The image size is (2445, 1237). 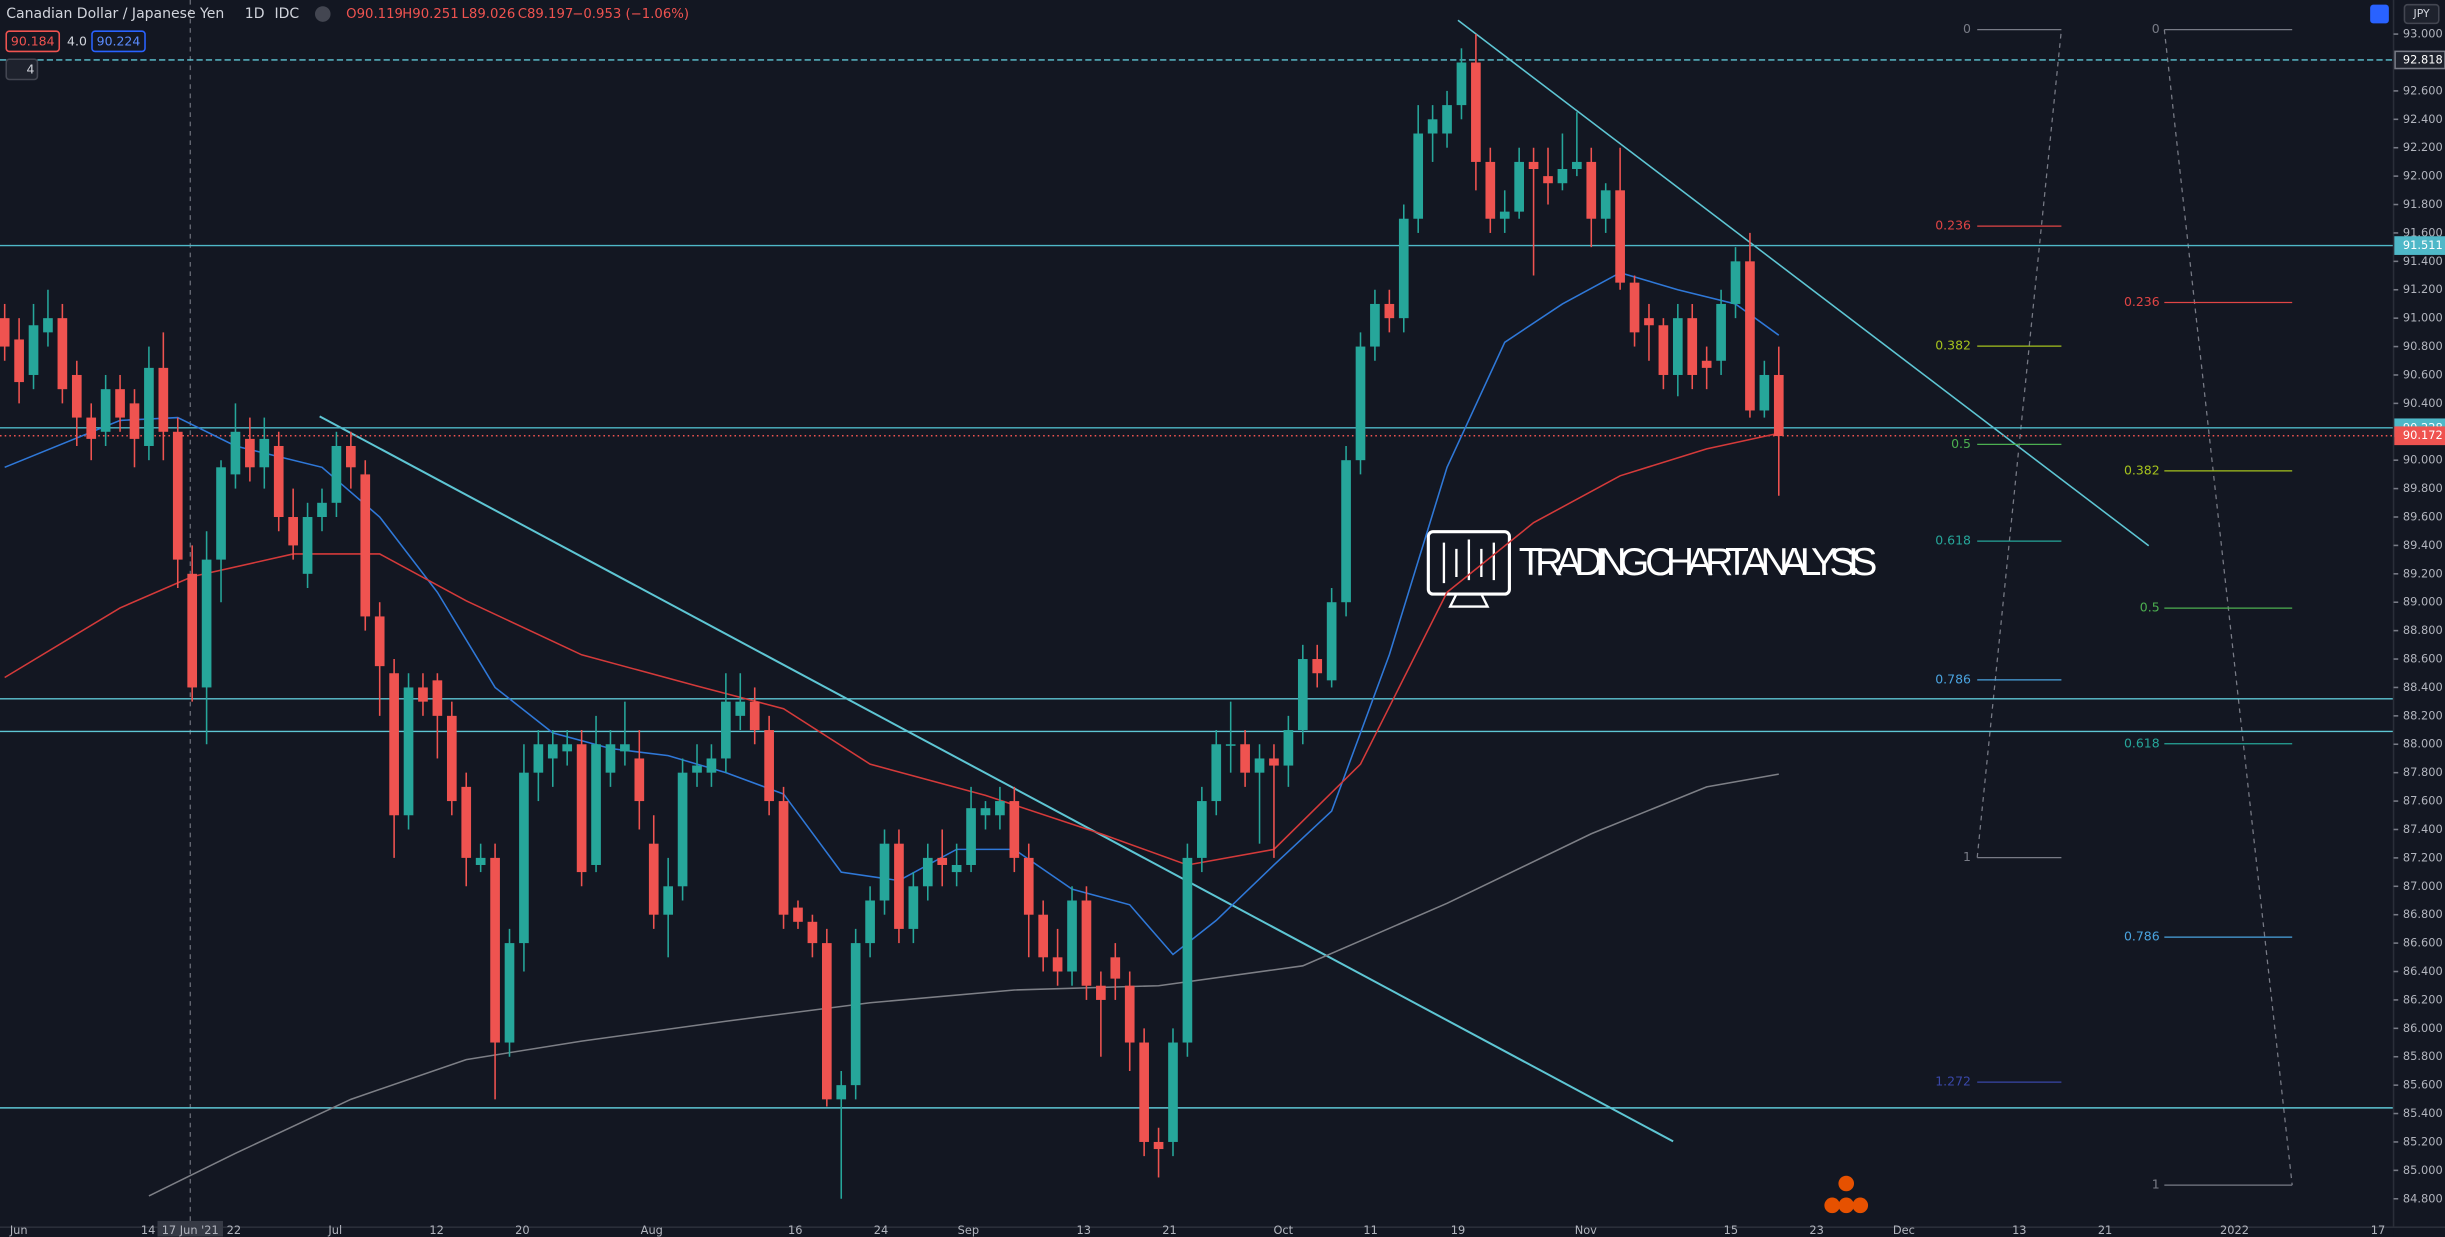 What do you see at coordinates (2423, 346) in the screenshot?
I see `y-tick-label: 90.800` at bounding box center [2423, 346].